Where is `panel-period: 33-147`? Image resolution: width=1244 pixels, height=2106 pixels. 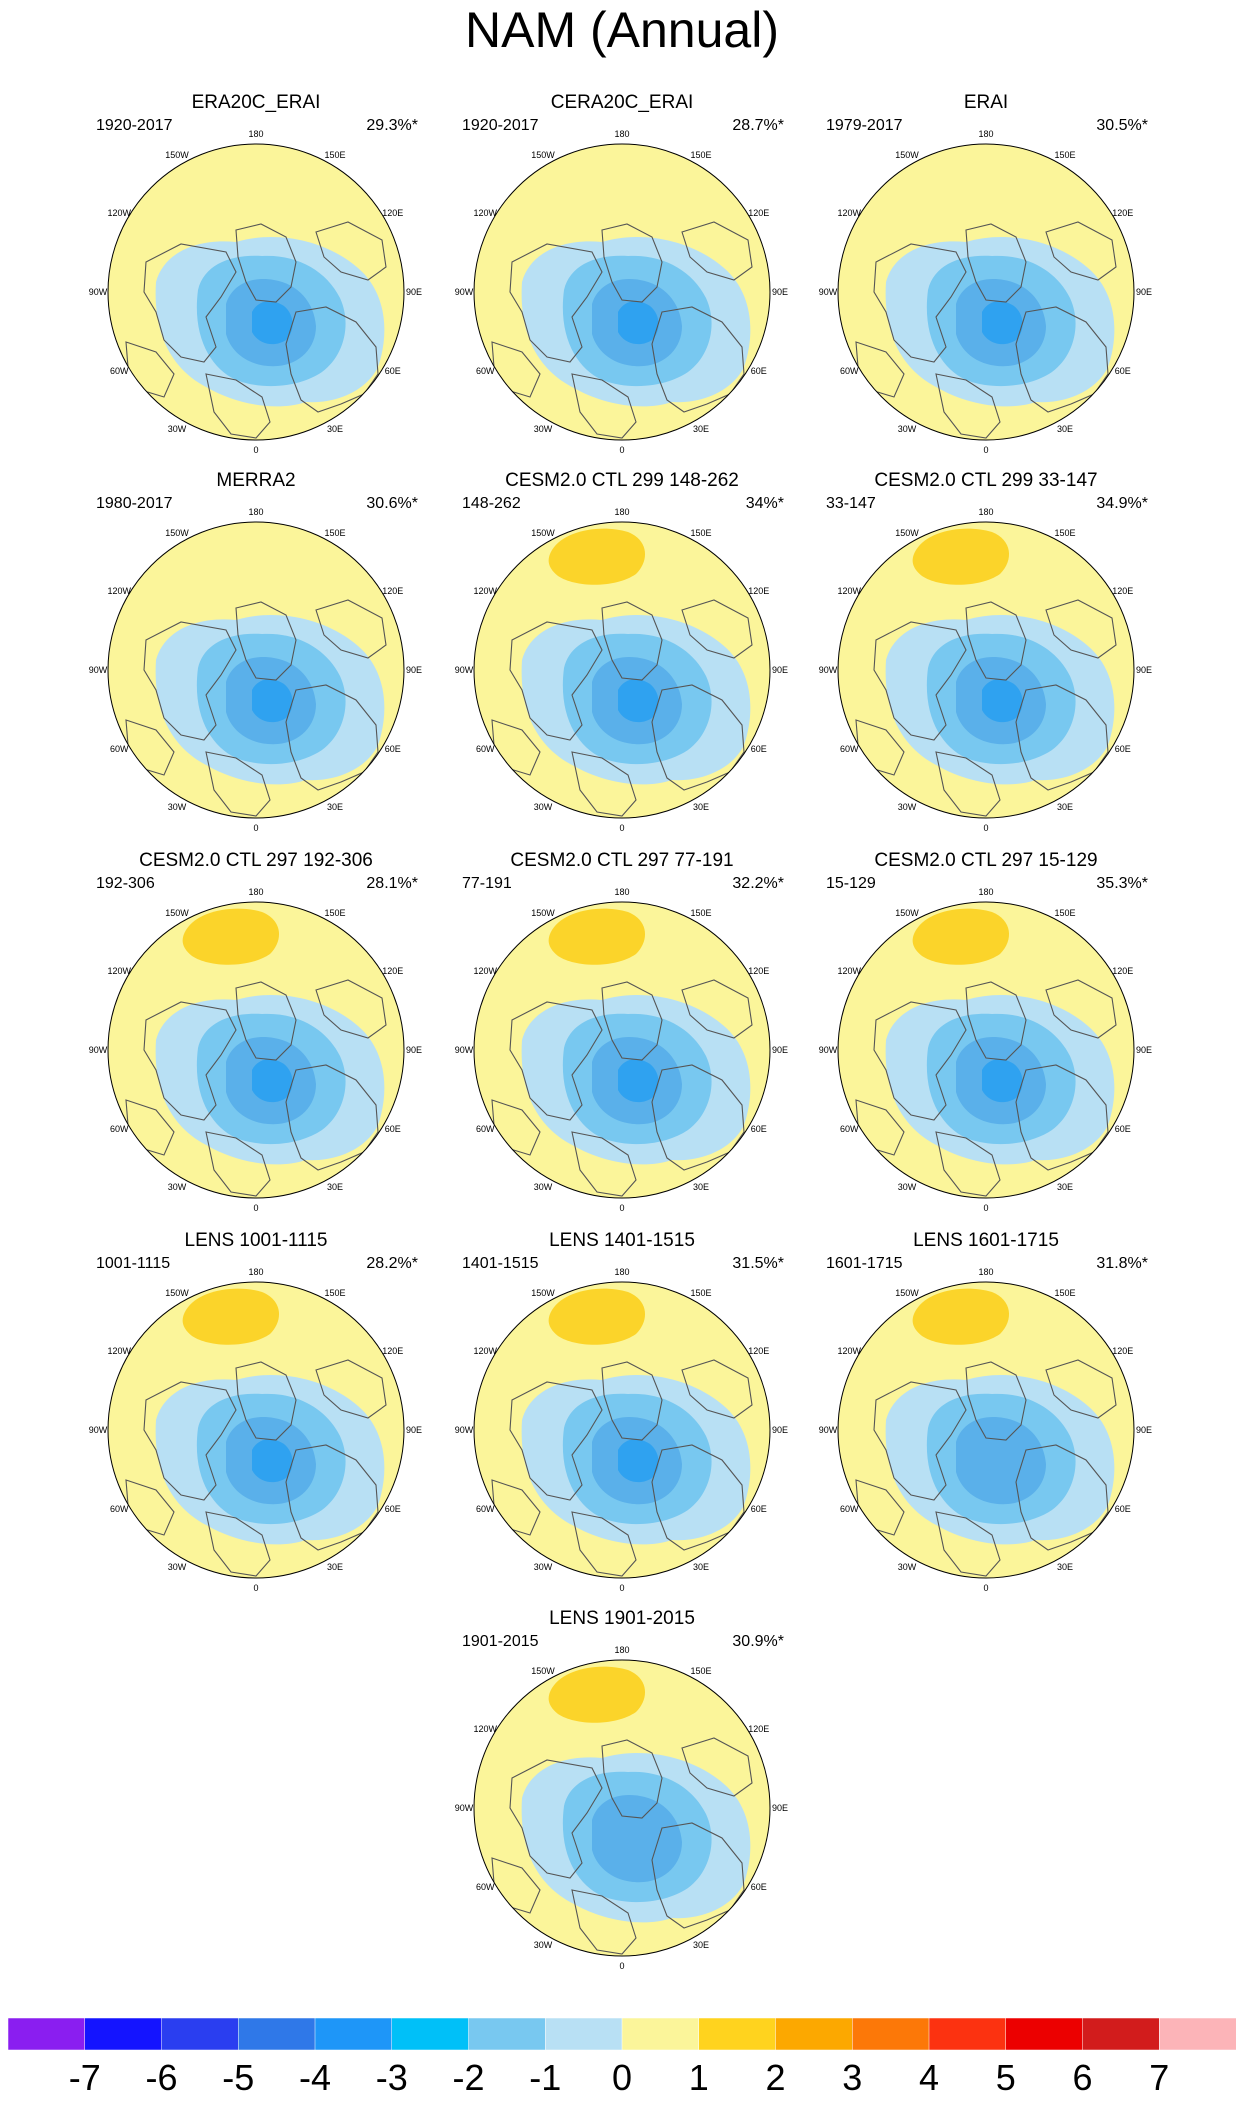 panel-period: 33-147 is located at coordinates (851, 503).